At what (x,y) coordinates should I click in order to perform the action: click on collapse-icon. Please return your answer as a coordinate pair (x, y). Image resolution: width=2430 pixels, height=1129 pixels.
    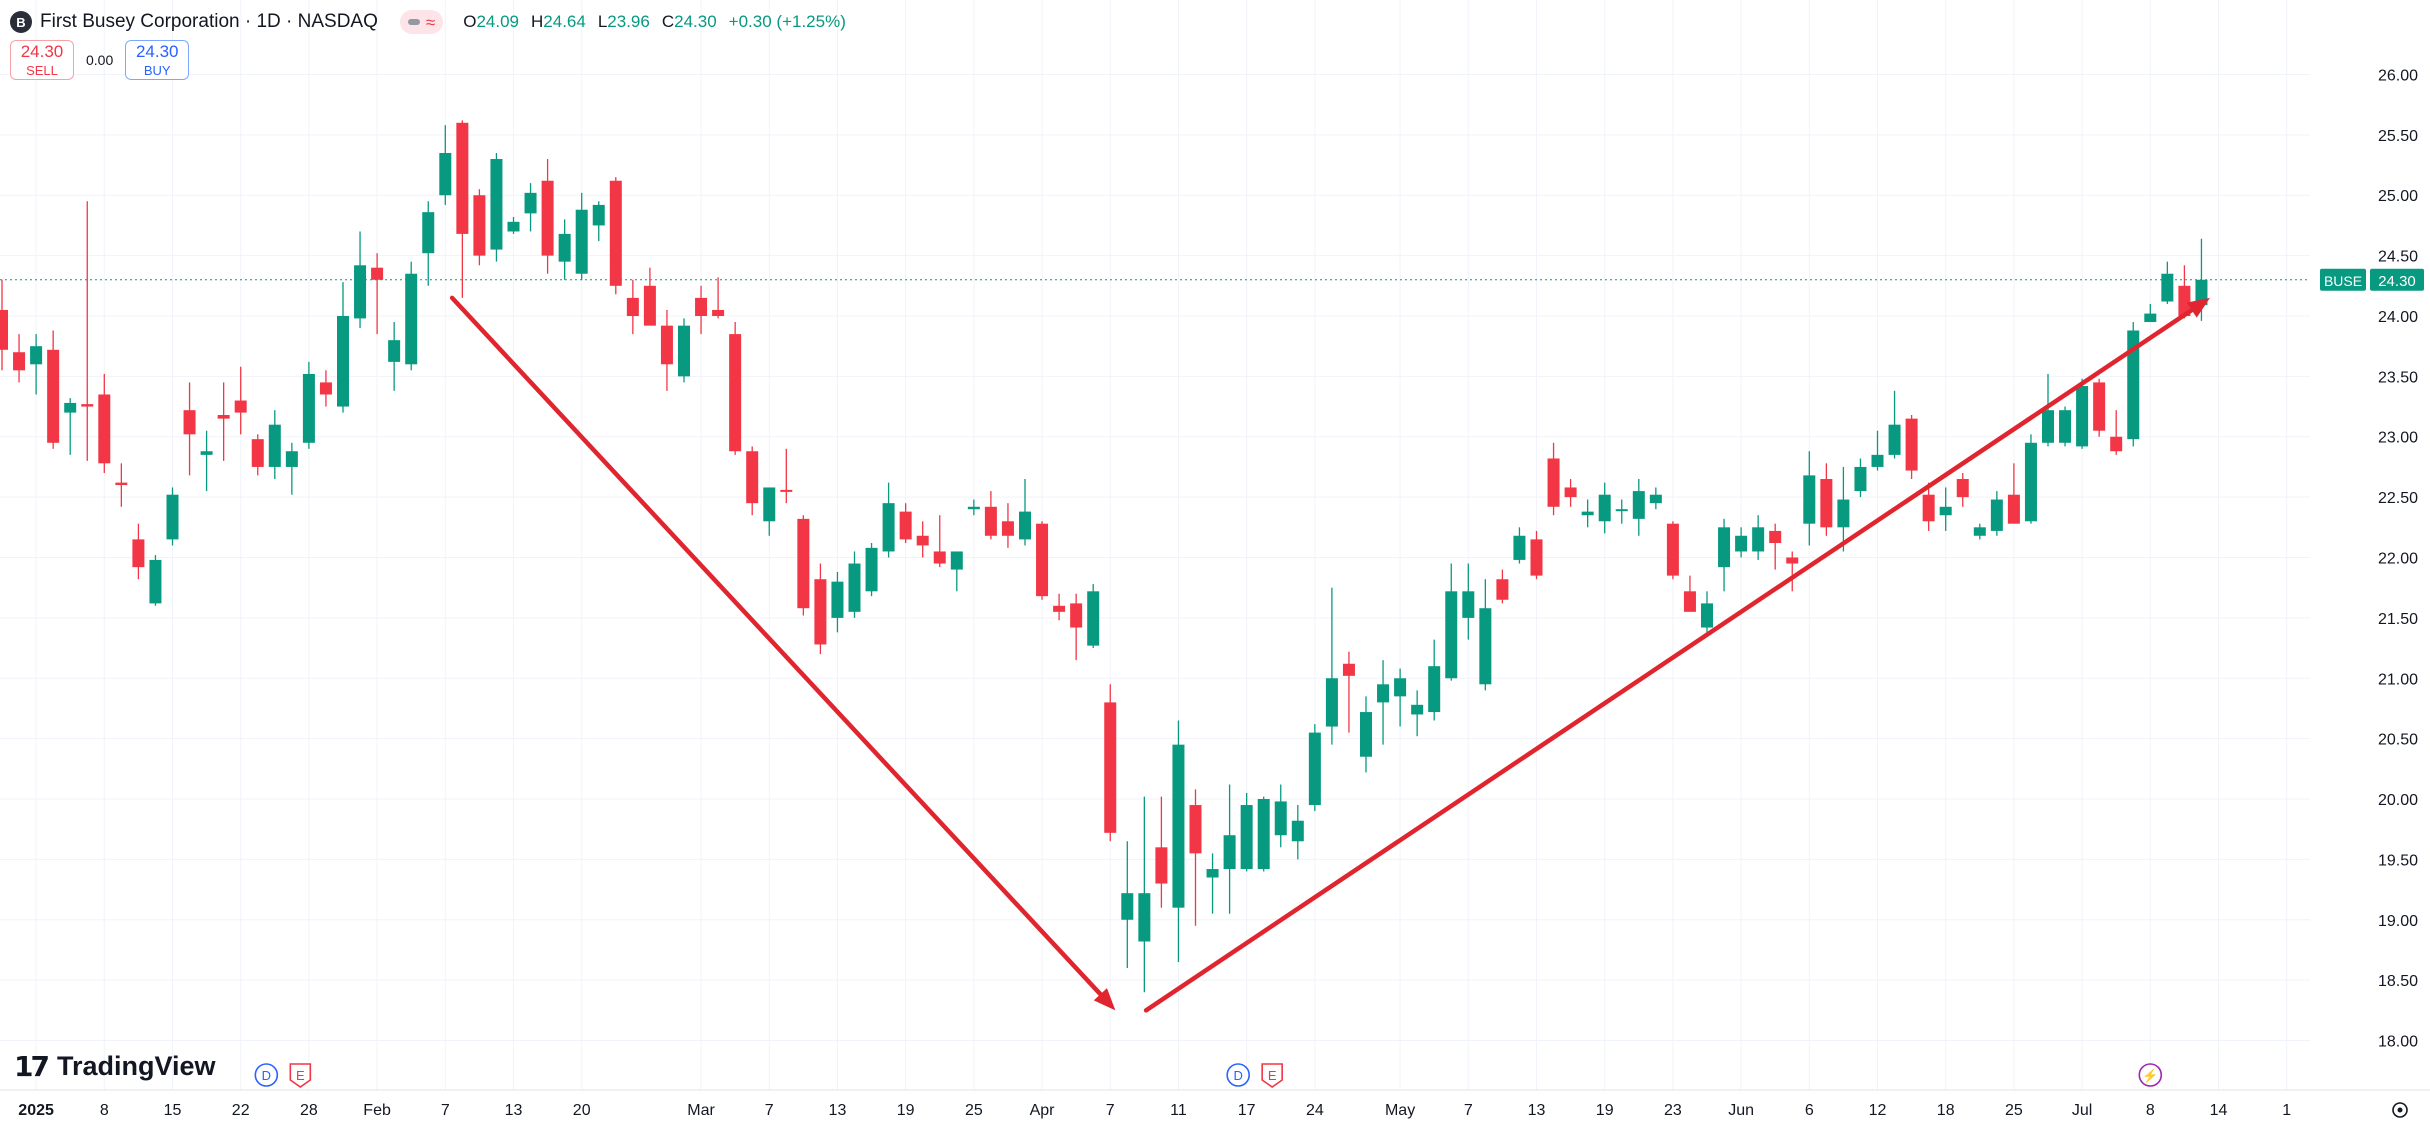
    Looking at the image, I should click on (413, 22).